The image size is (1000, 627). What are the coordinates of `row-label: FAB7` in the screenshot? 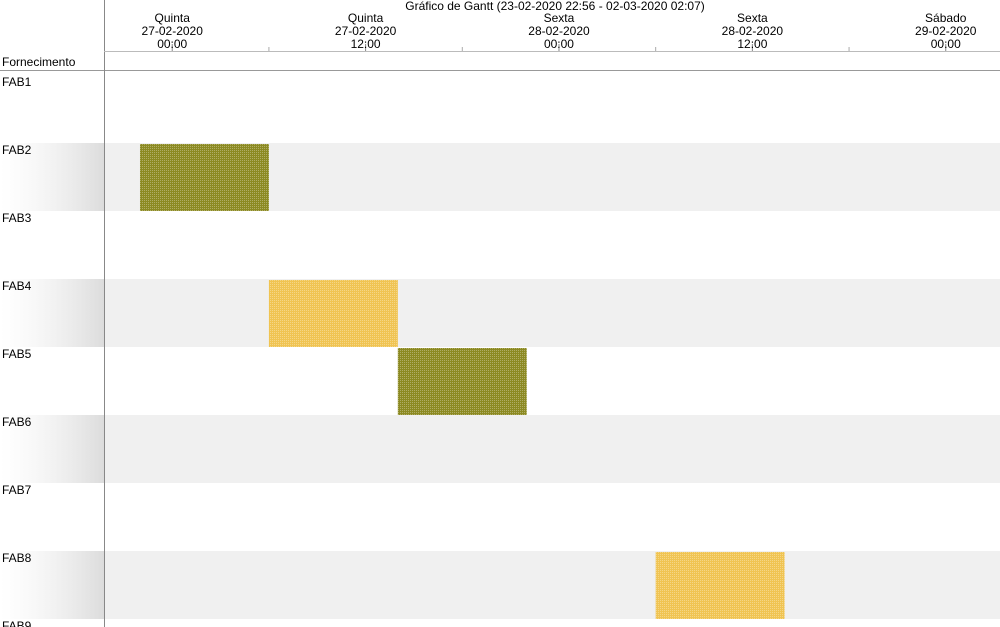 It's located at (17, 490).